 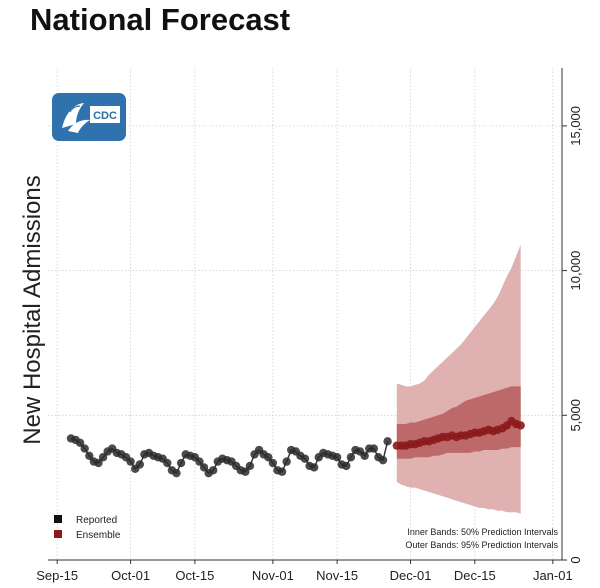 What do you see at coordinates (295, 447) in the screenshot?
I see `series-points` at bounding box center [295, 447].